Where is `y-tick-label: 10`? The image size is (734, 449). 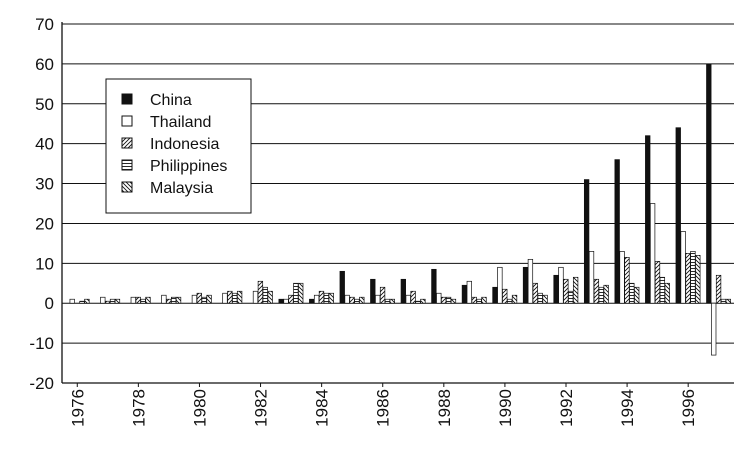
y-tick-label: 10 is located at coordinates (44, 263).